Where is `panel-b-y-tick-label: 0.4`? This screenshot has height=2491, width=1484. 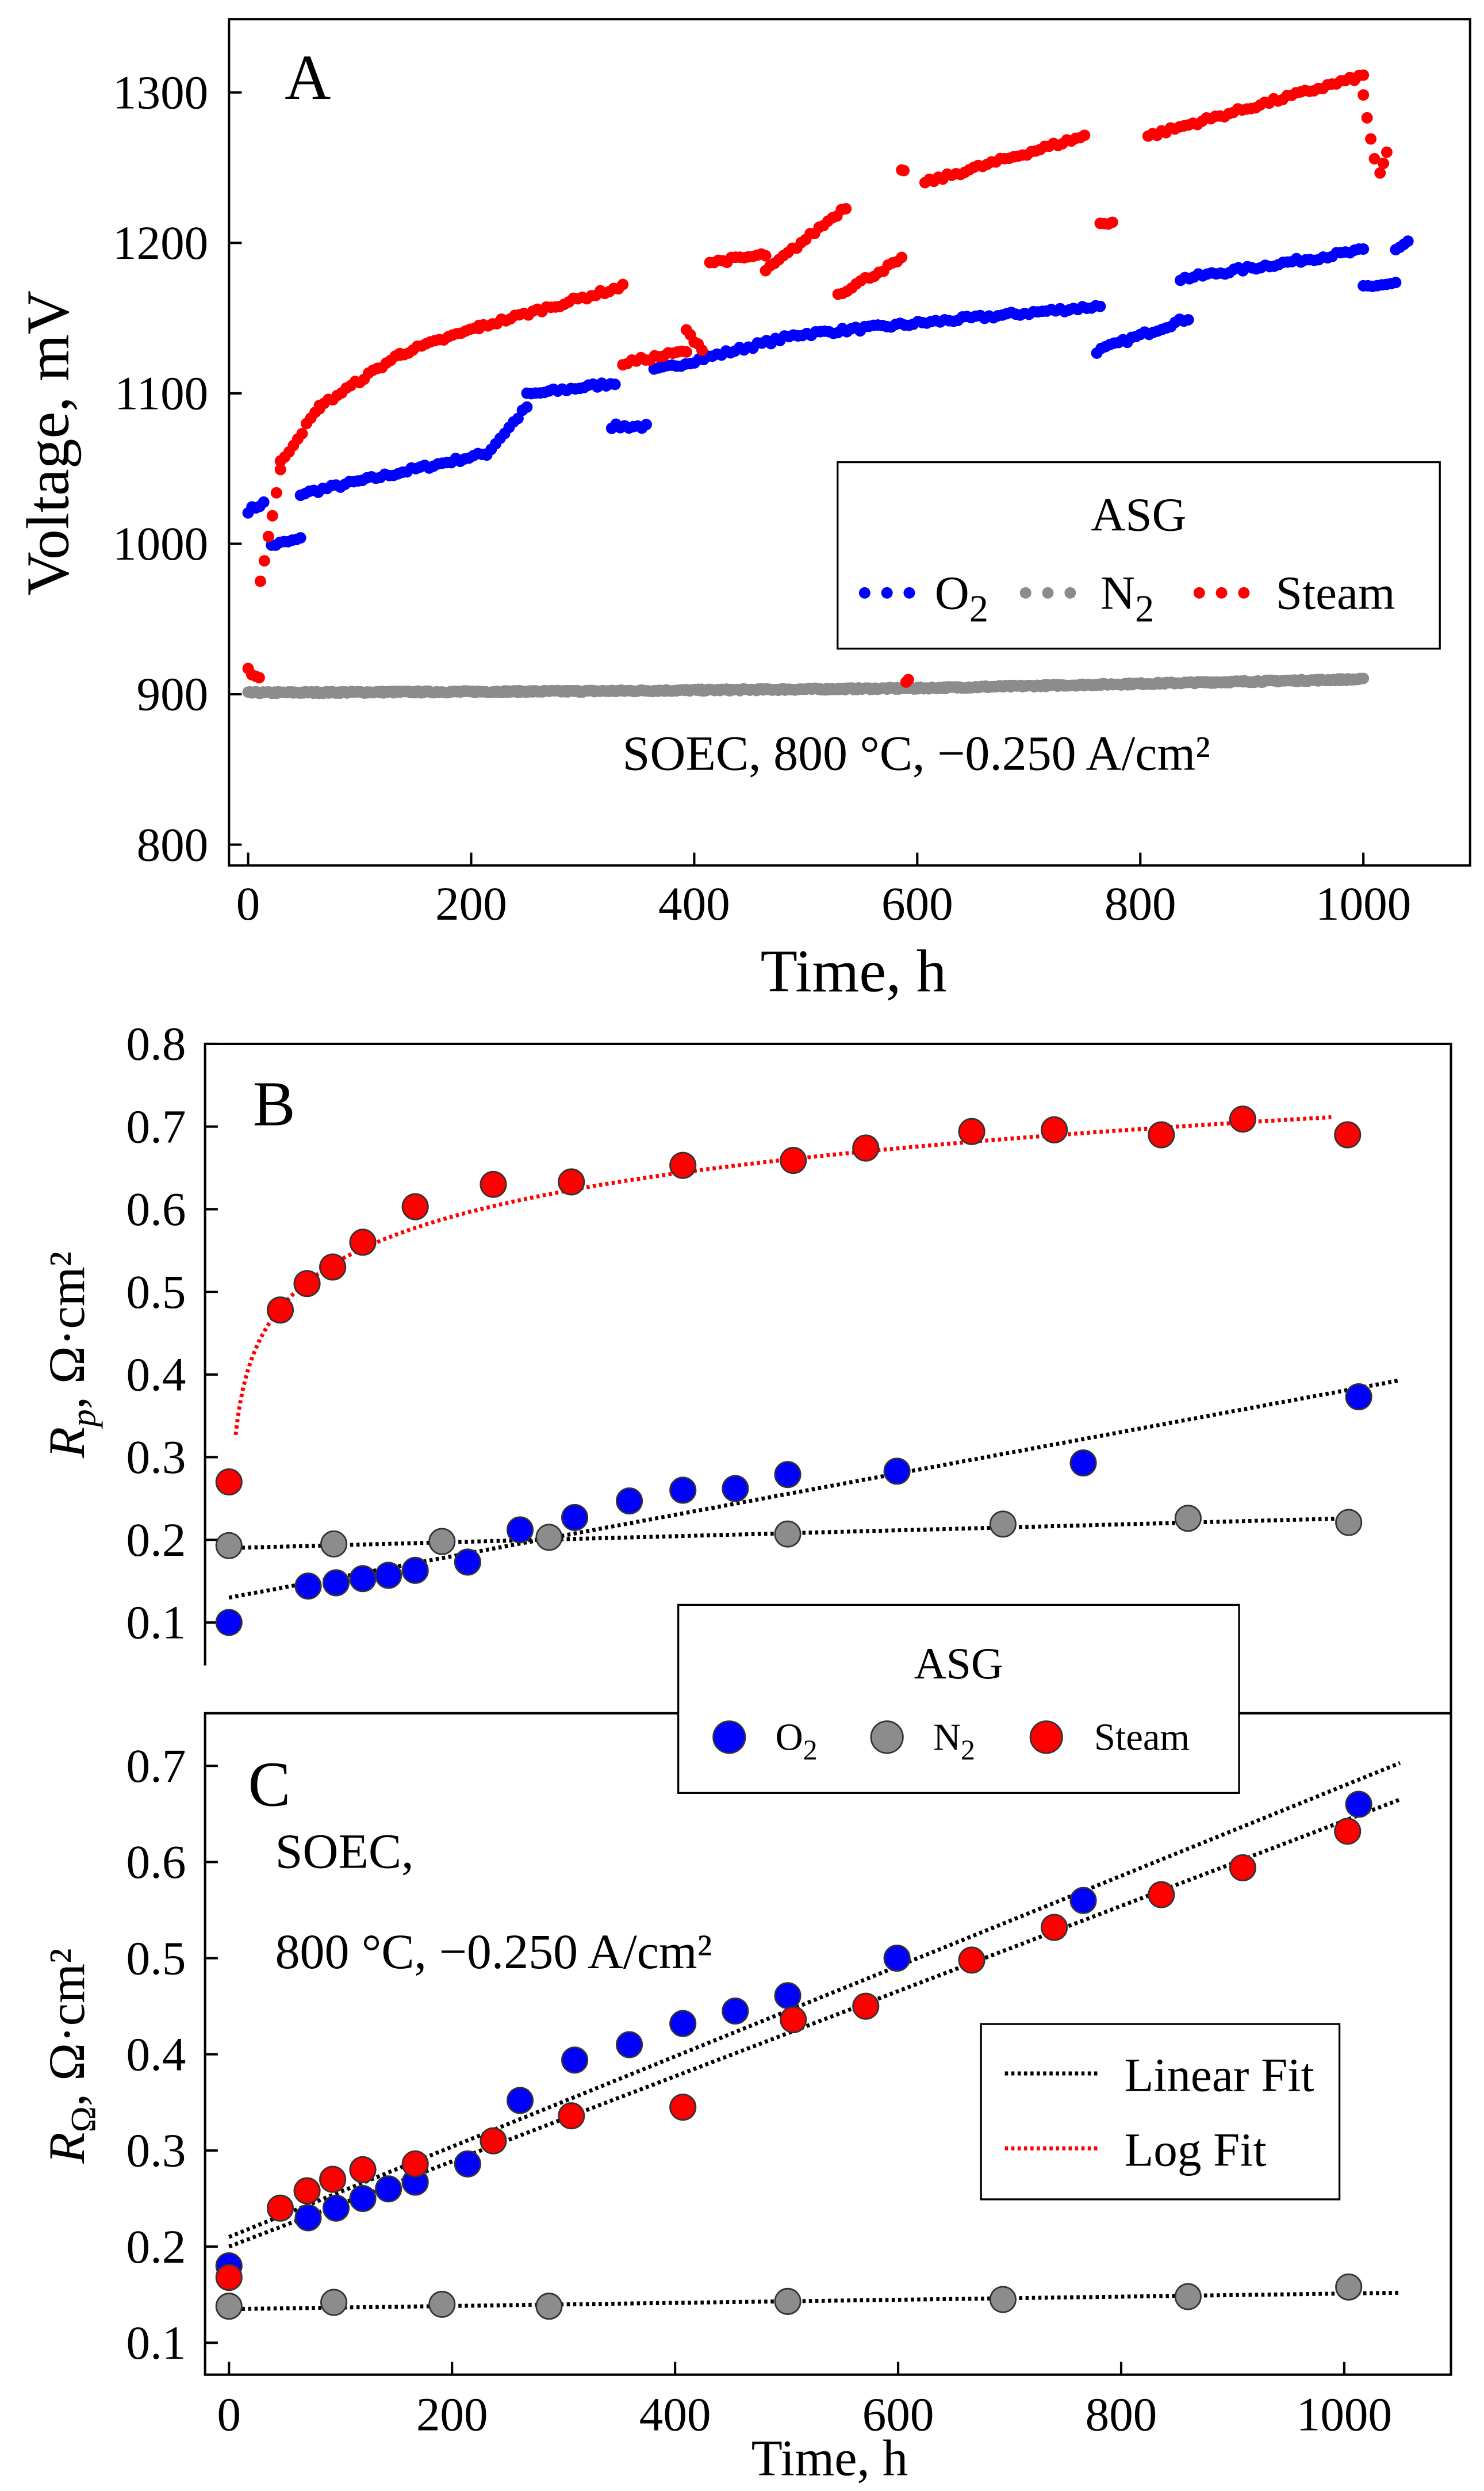
panel-b-y-tick-label: 0.4 is located at coordinates (156, 1374).